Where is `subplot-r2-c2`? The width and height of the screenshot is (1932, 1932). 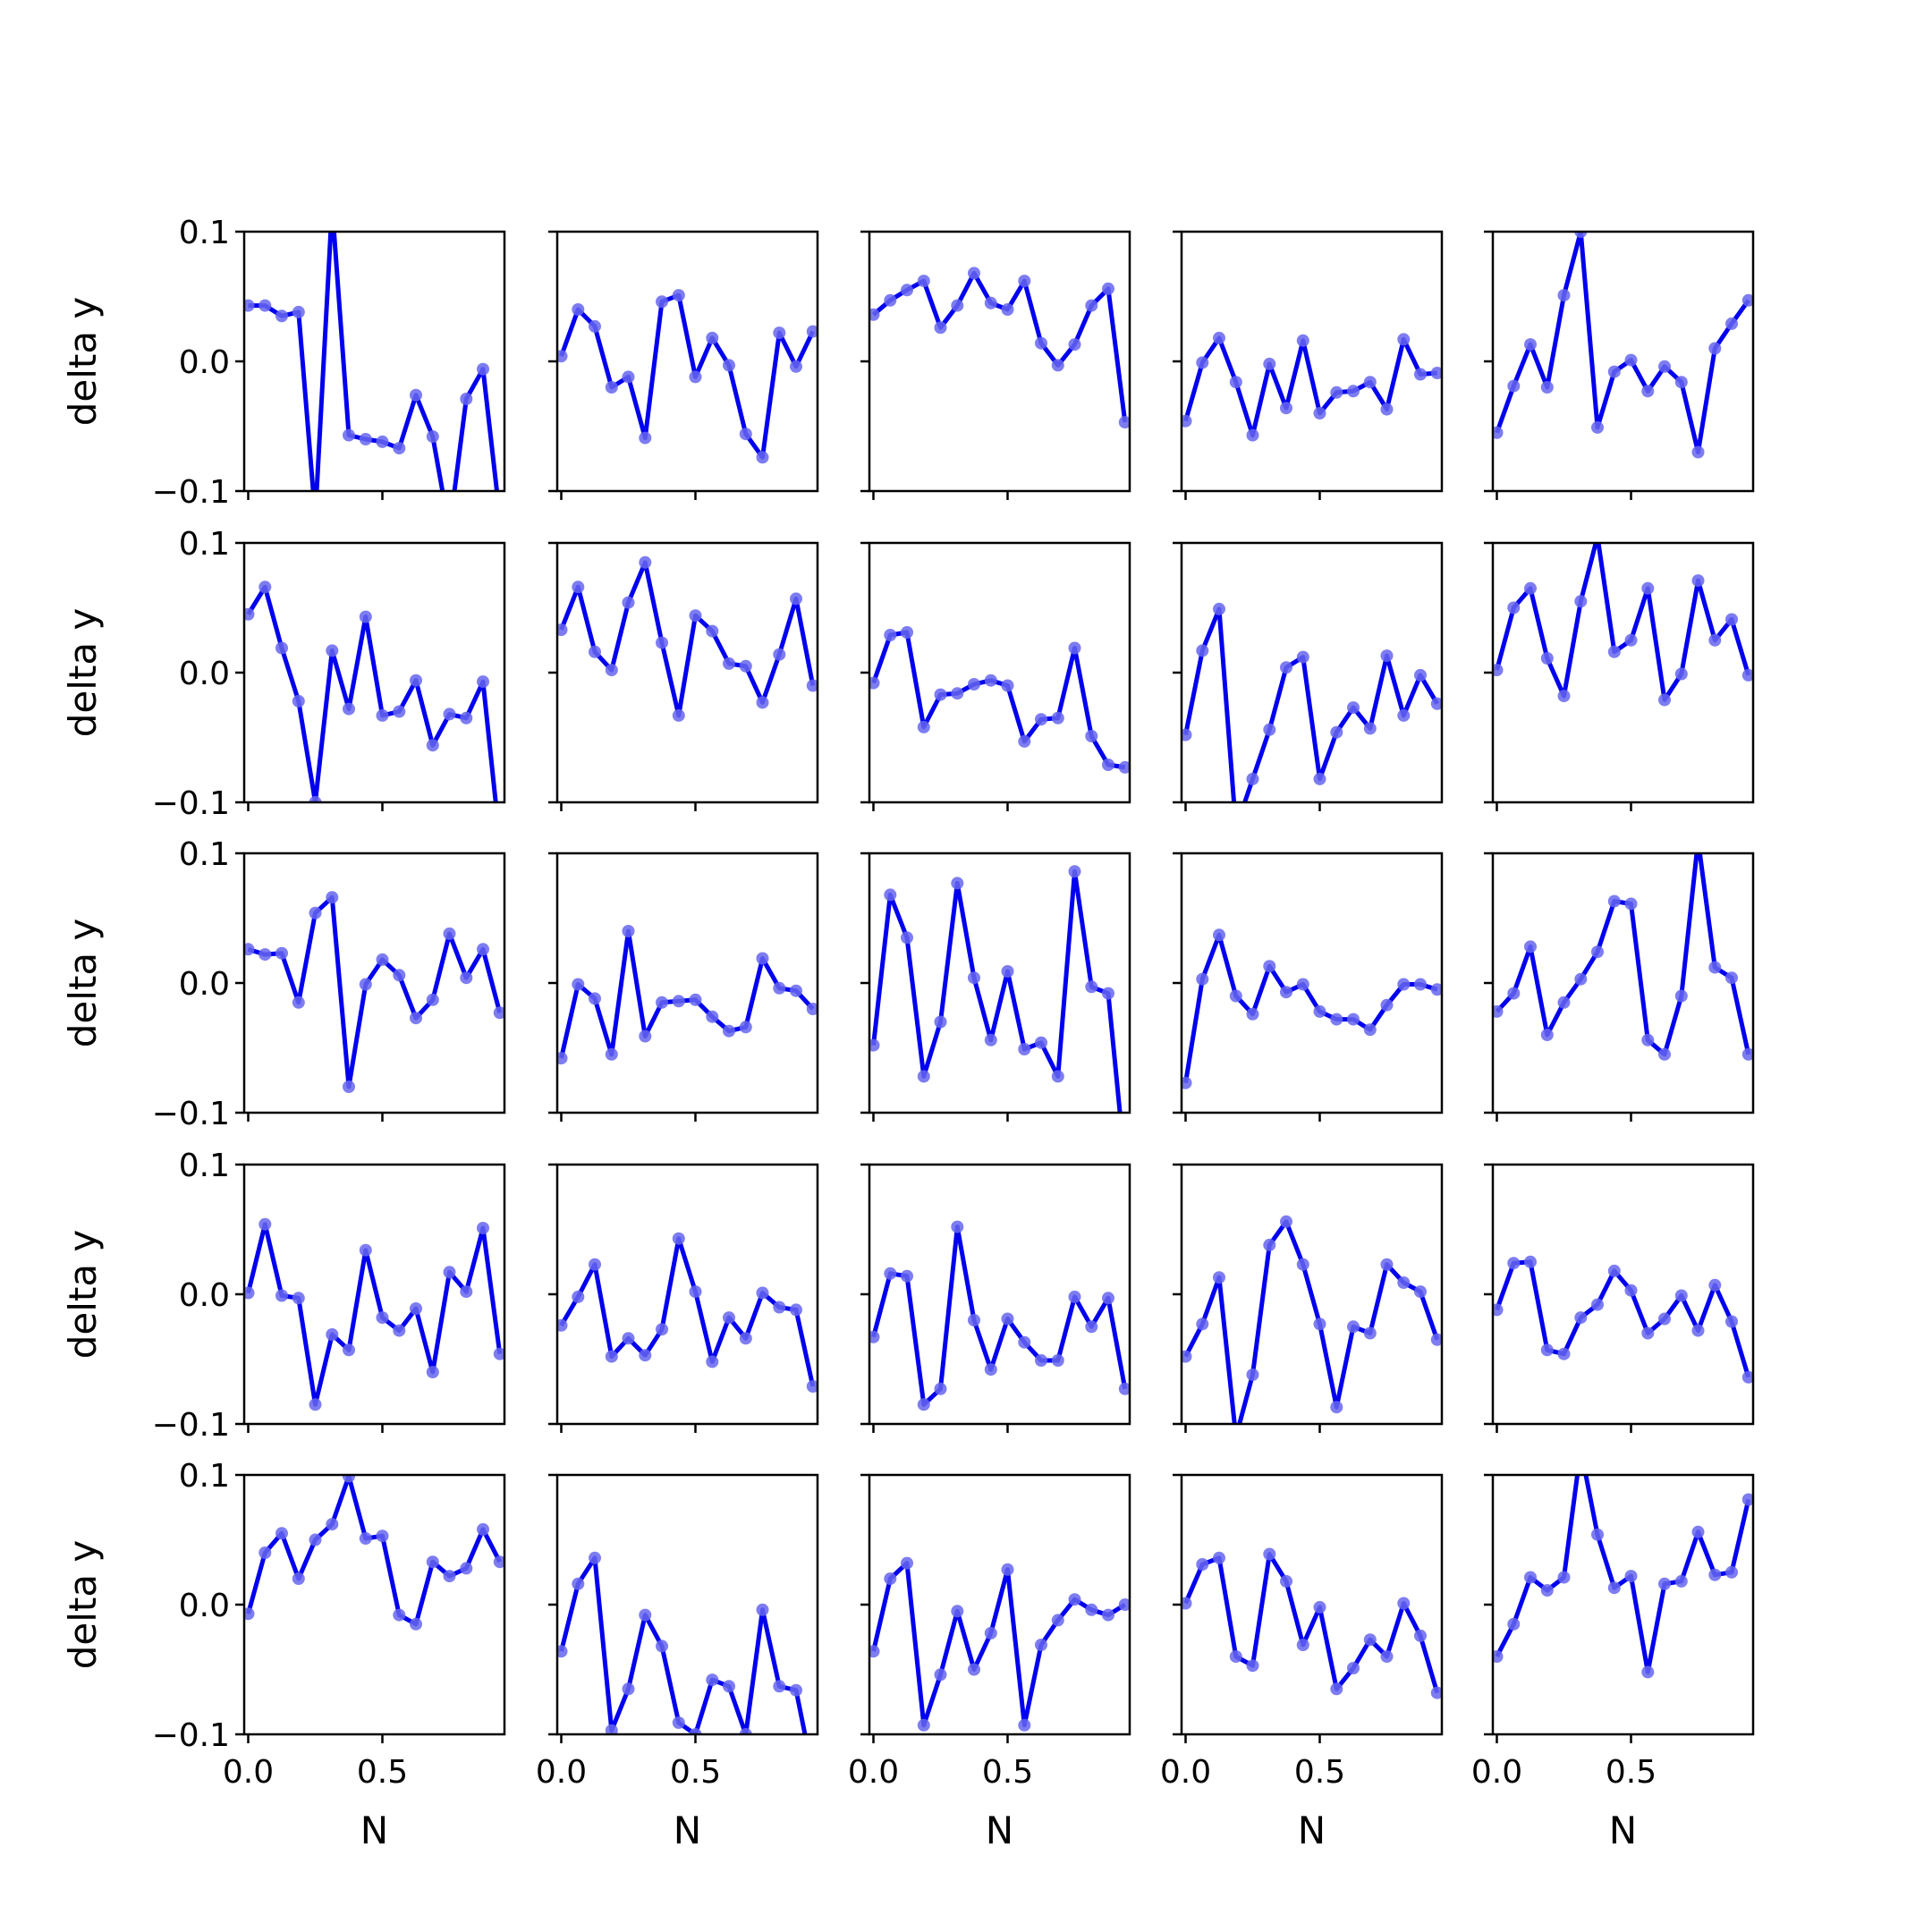
subplot-r2-c2 is located at coordinates (995, 987).